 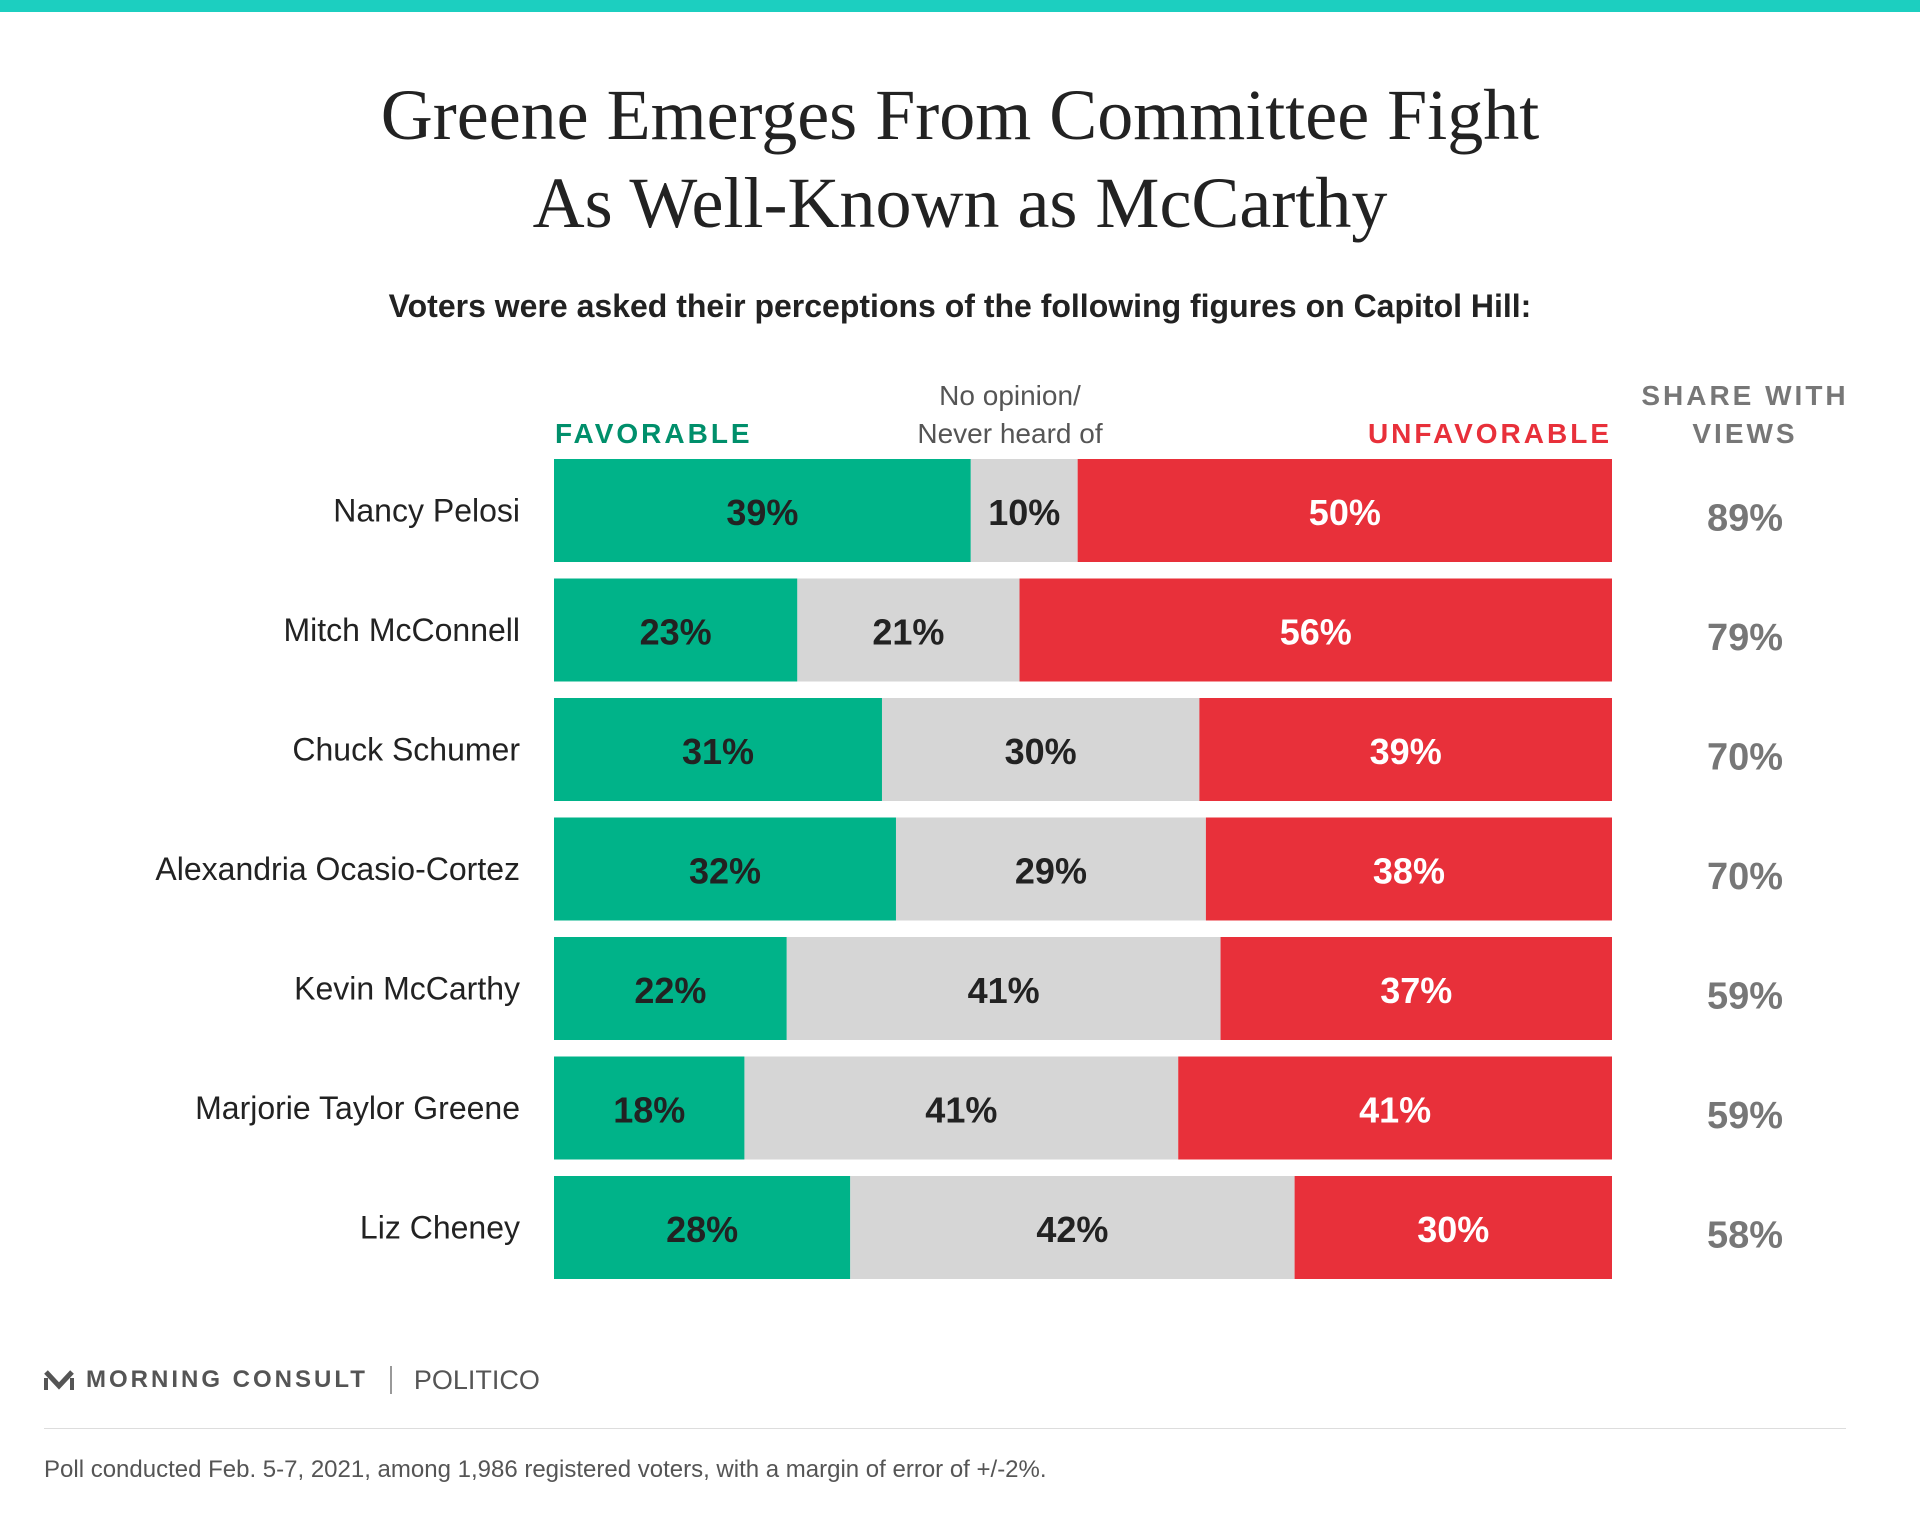 What do you see at coordinates (337, 869) in the screenshot?
I see `row-label: Alexandria Ocasio-Cortez` at bounding box center [337, 869].